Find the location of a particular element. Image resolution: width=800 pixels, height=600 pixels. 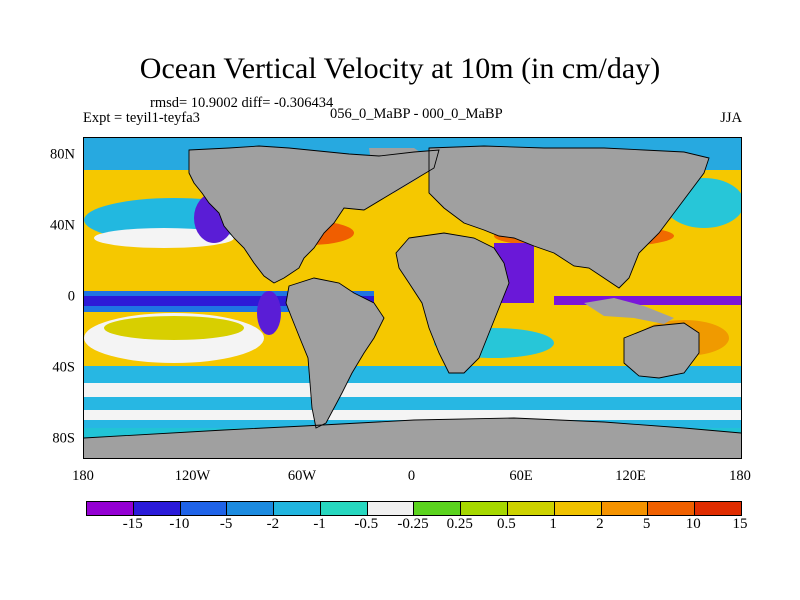

antarctica-land is located at coordinates (412, 438).